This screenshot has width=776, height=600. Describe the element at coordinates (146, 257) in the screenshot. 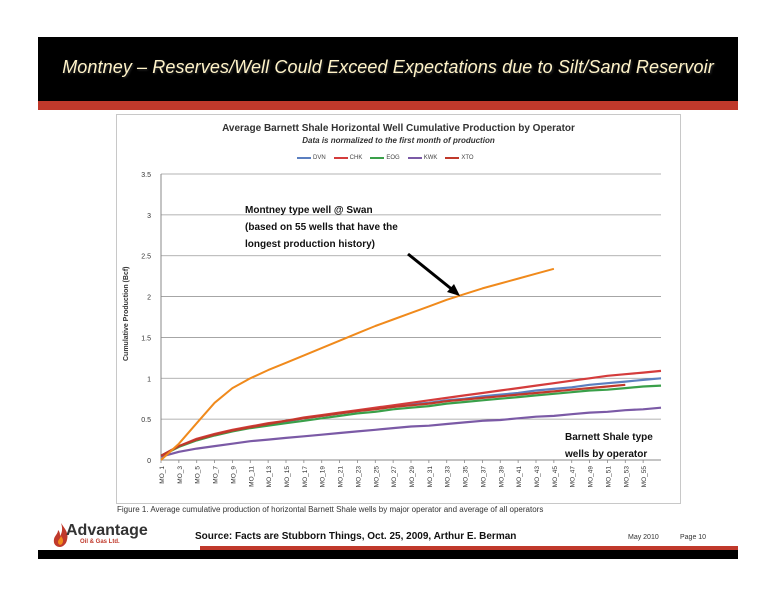

I see `y-tick-label: 2.5` at that location.